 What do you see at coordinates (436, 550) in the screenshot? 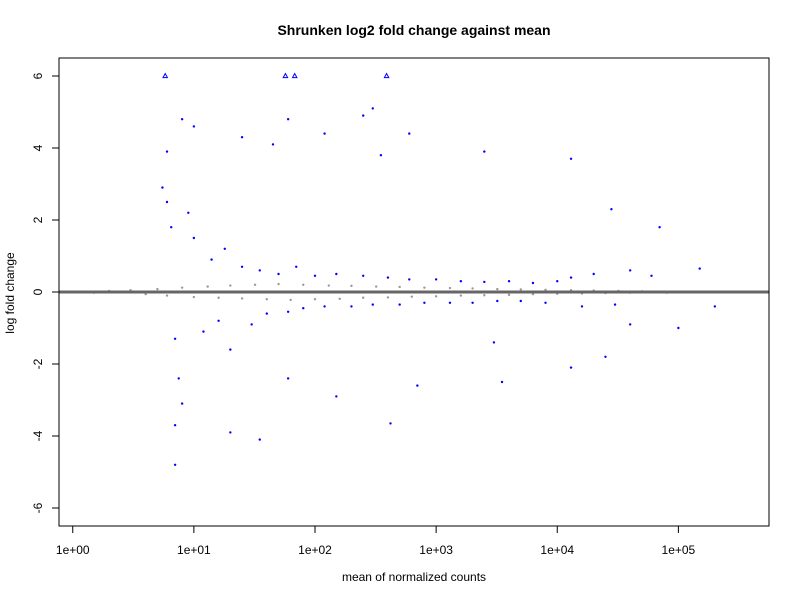
I see `x-tick-label: 1e+03` at bounding box center [436, 550].